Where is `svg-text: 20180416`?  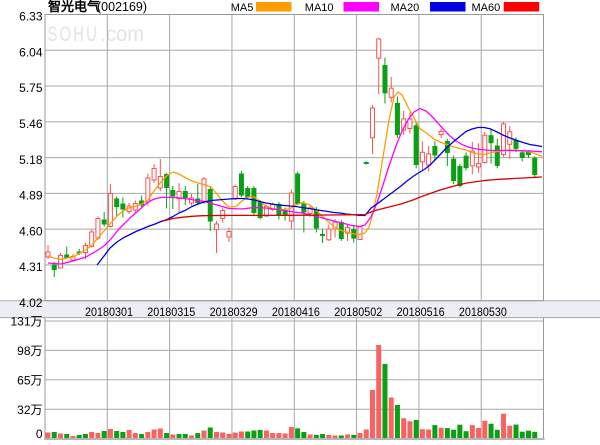 svg-text: 20180416 is located at coordinates (296, 312).